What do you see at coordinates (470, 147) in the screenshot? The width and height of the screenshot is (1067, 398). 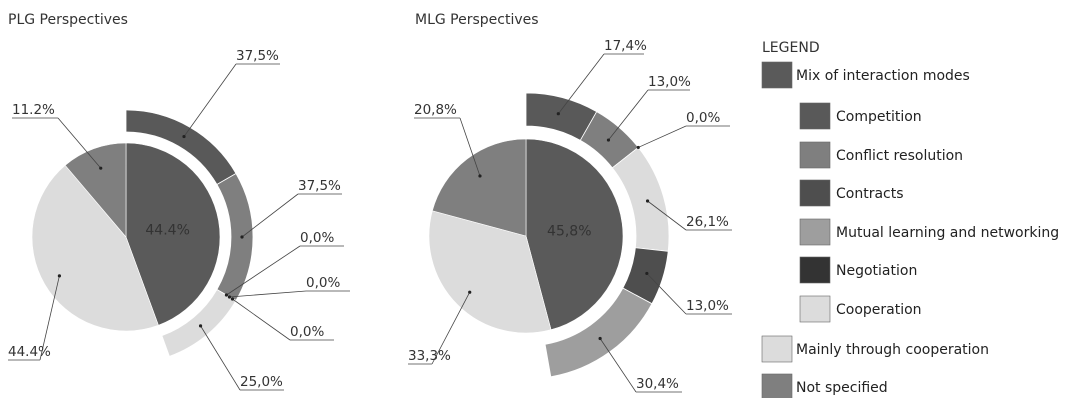 I see `mlg-not-specified-leader` at bounding box center [470, 147].